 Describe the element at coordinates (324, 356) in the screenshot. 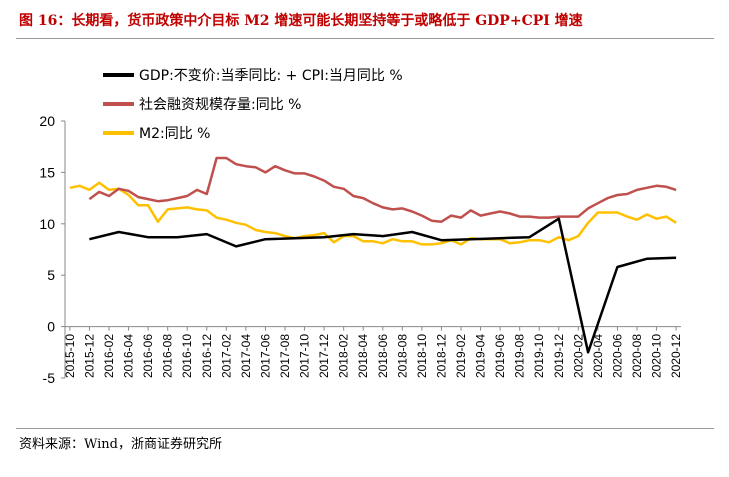

I see `x-tick-label: 2017-12` at that location.